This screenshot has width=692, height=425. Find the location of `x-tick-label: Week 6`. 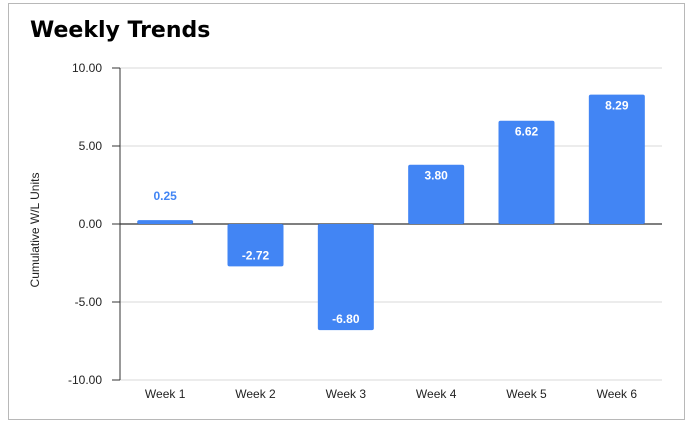

x-tick-label: Week 6 is located at coordinates (617, 394).